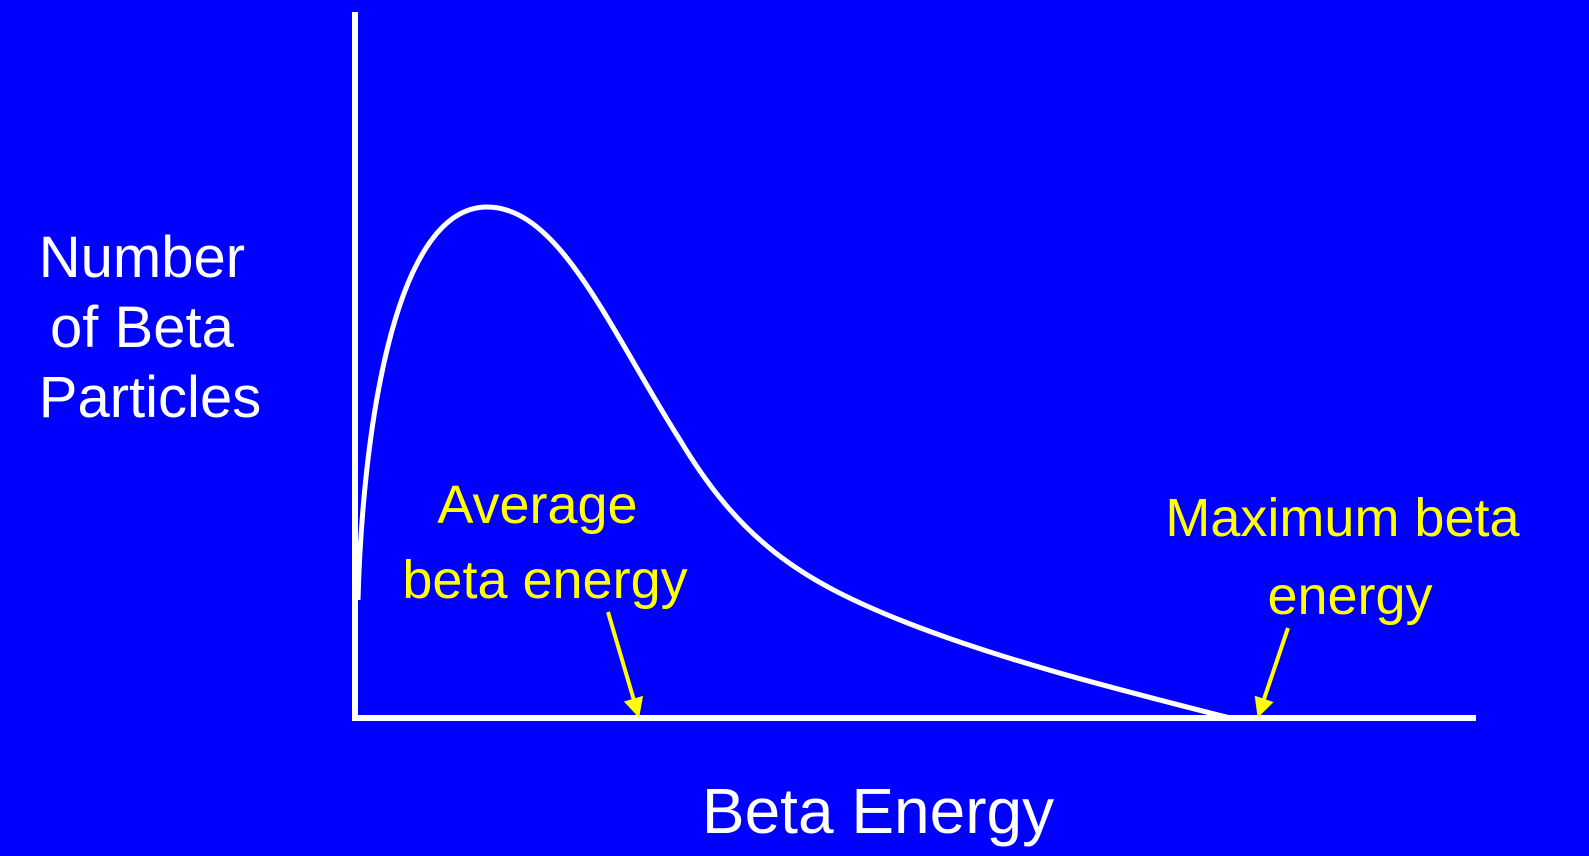 The width and height of the screenshot is (1589, 856). I want to click on maximum-annotation: Maximum beta energy, so click(1349, 557).